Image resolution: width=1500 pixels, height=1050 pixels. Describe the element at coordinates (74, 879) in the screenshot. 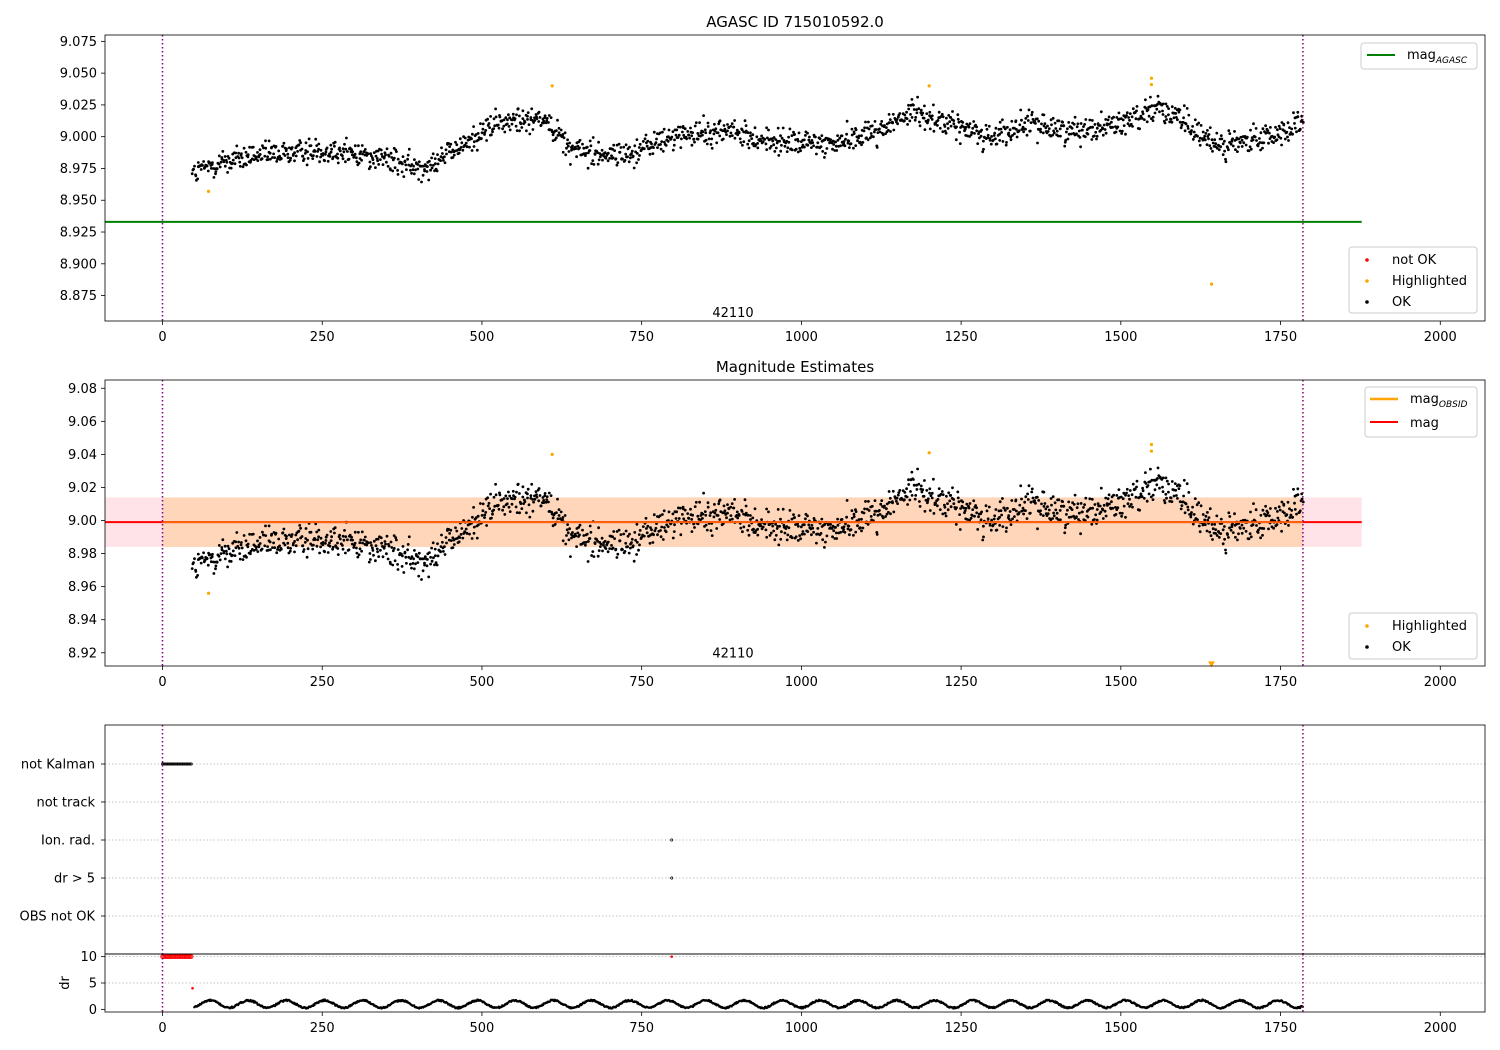

I see `flag-label: dr > 5` at that location.